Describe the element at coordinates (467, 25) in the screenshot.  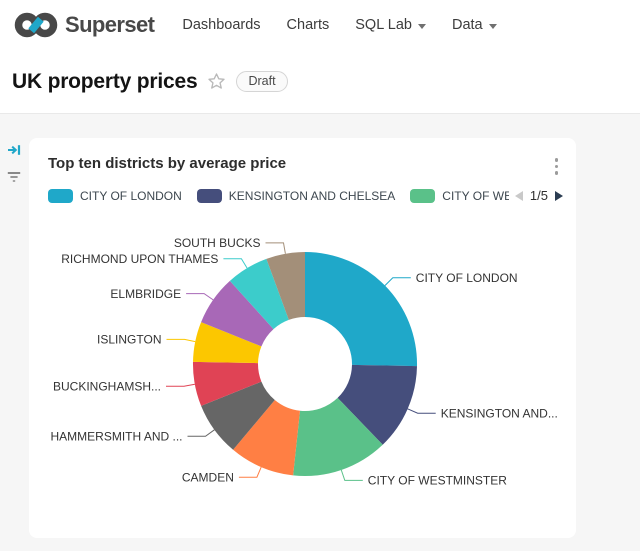
I see `nav-item-label: Data` at that location.